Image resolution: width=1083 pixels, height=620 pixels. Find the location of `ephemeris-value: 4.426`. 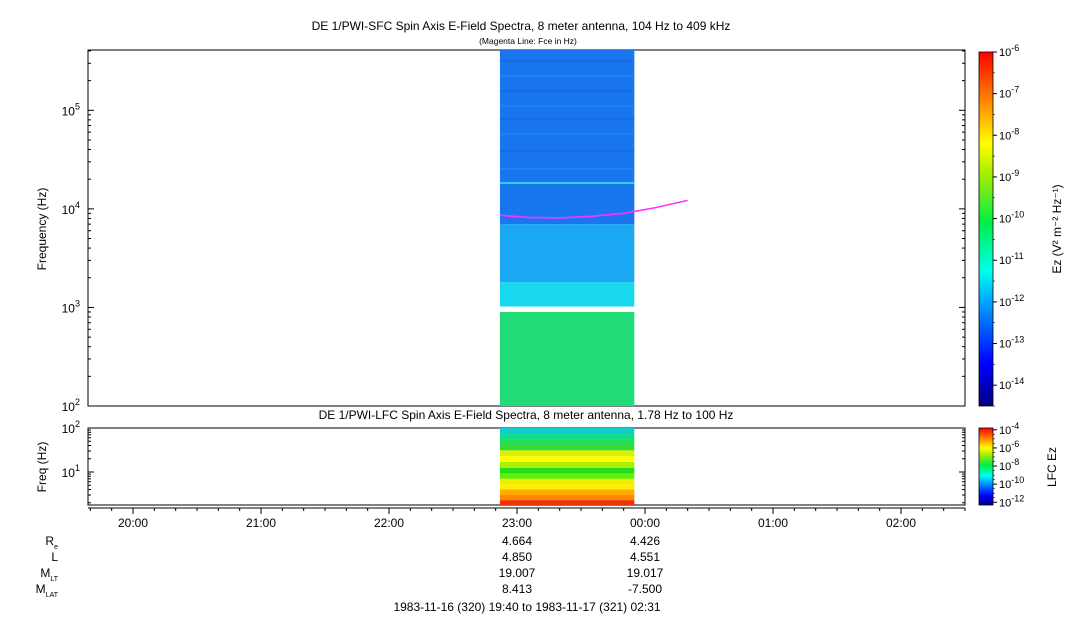

ephemeris-value: 4.426 is located at coordinates (645, 541).